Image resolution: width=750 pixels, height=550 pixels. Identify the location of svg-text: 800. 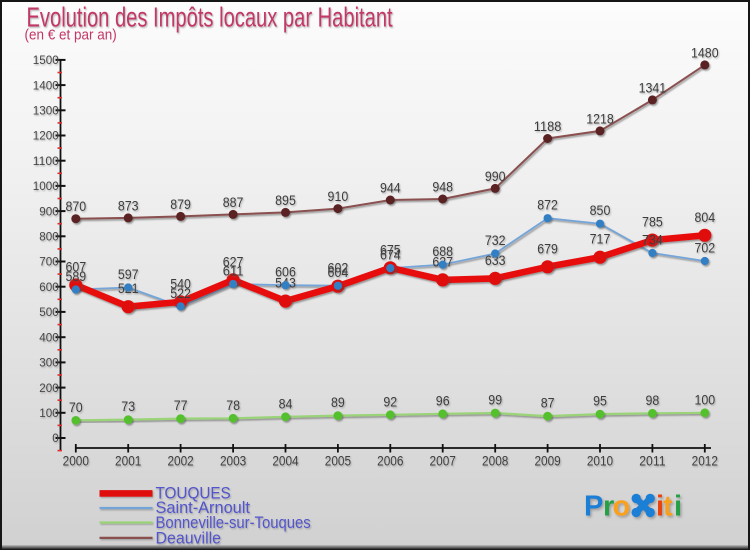
(49, 237).